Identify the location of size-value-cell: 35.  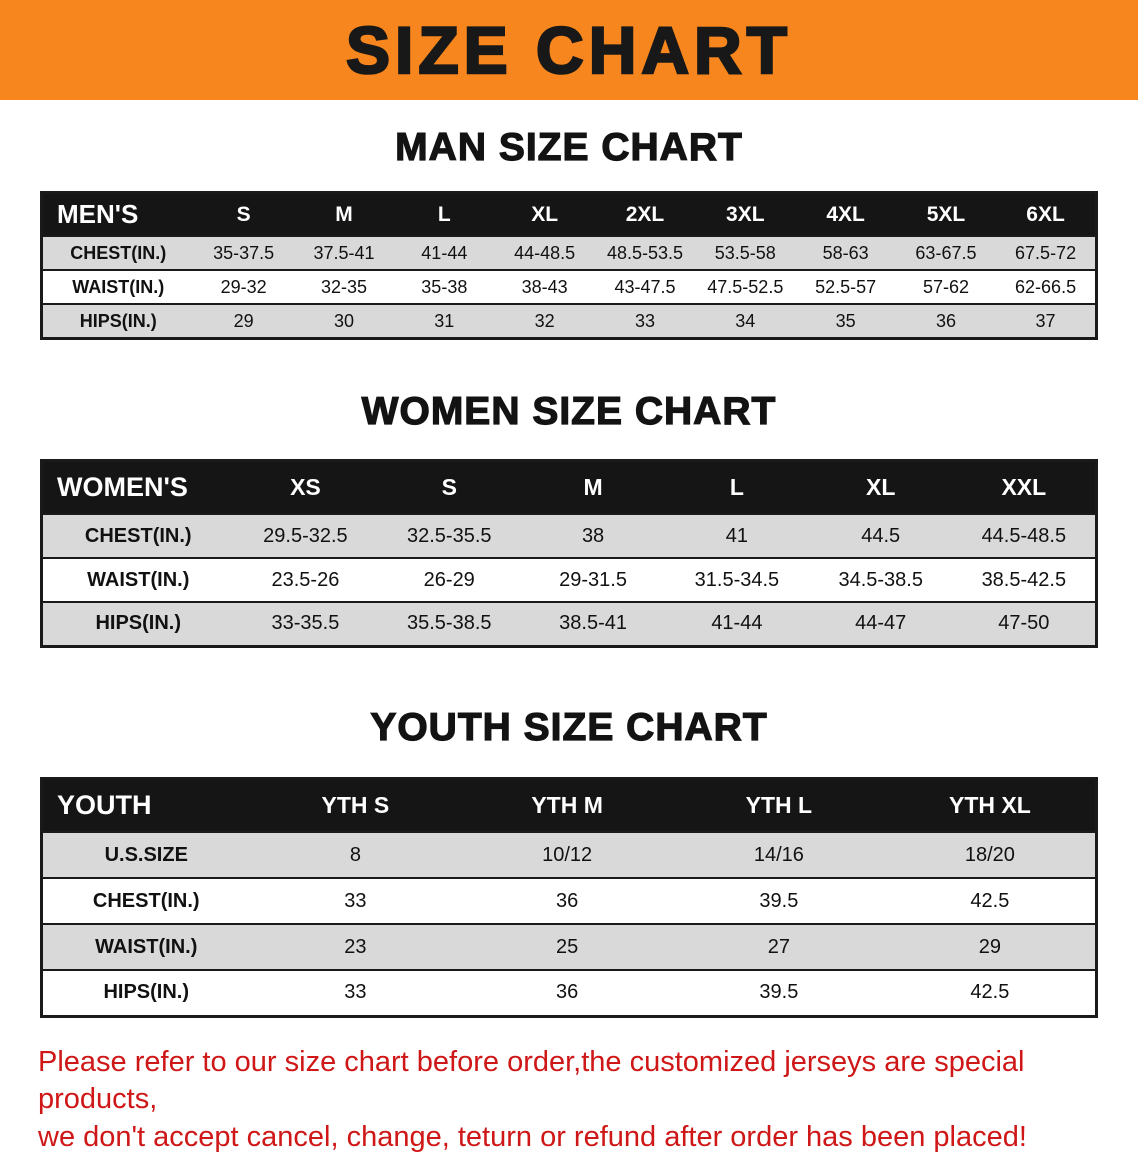
(845, 321).